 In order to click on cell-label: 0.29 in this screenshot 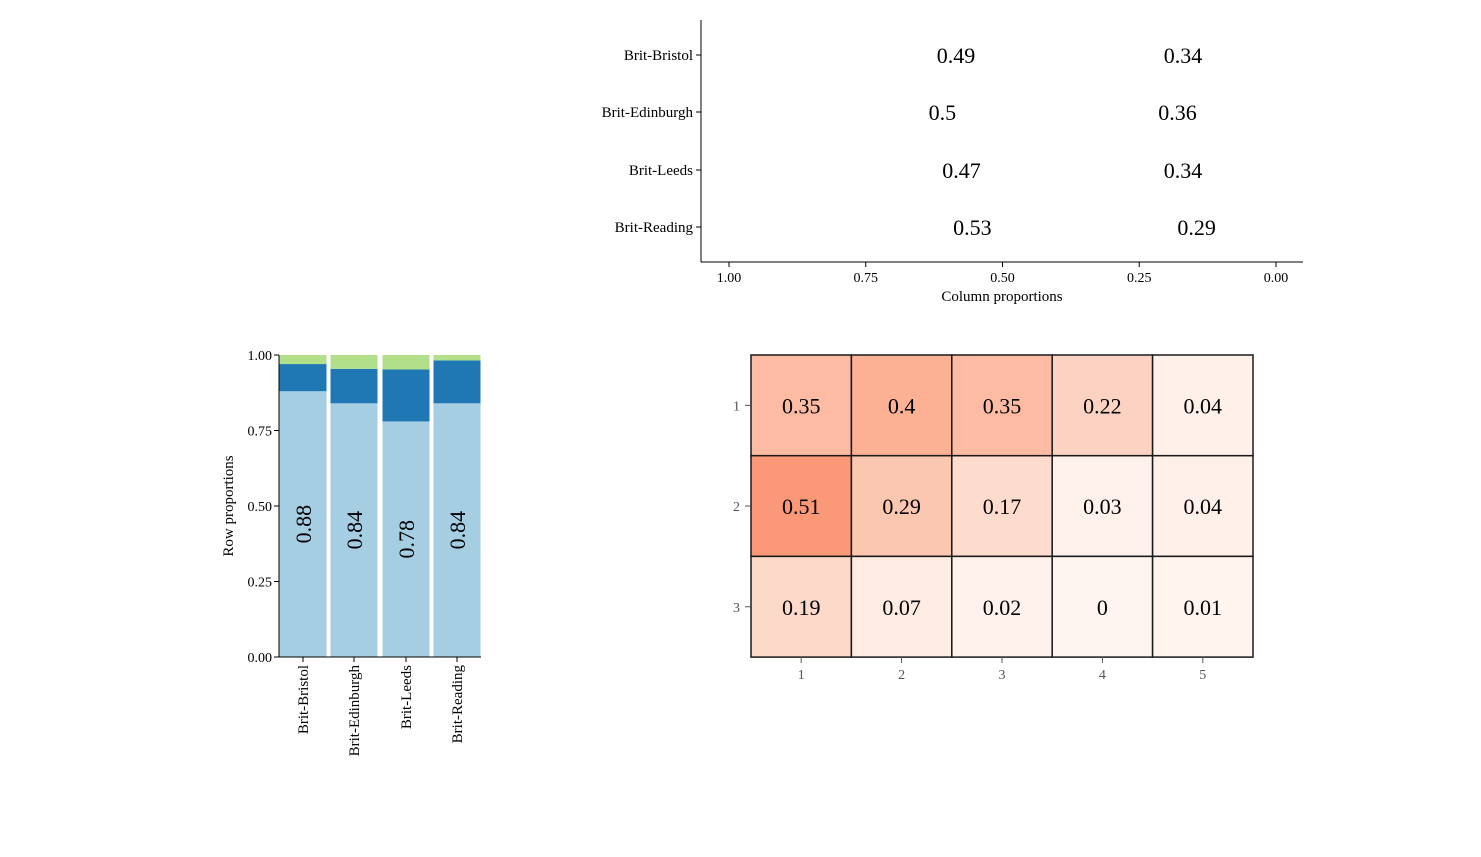, I will do `click(901, 506)`.